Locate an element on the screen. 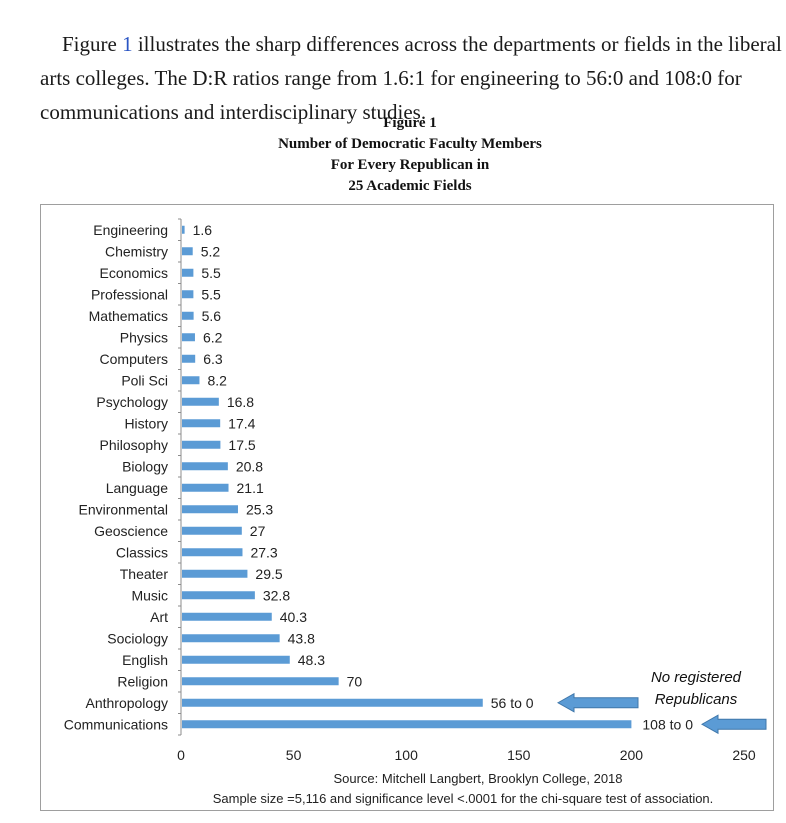  category-label-environmental: Environmental is located at coordinates (124, 509).